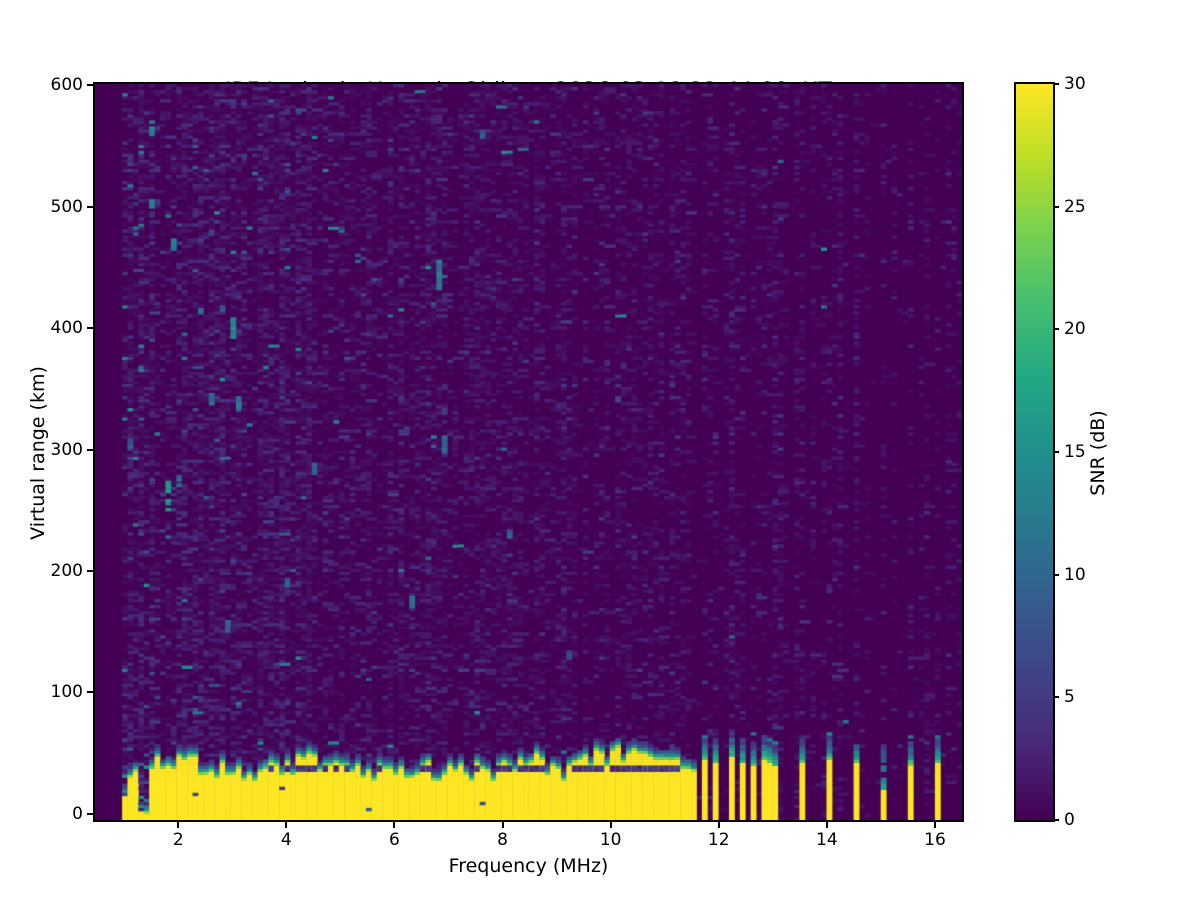 The width and height of the screenshot is (1200, 900). Describe the element at coordinates (286, 840) in the screenshot. I see `x-tick-label: 4` at that location.